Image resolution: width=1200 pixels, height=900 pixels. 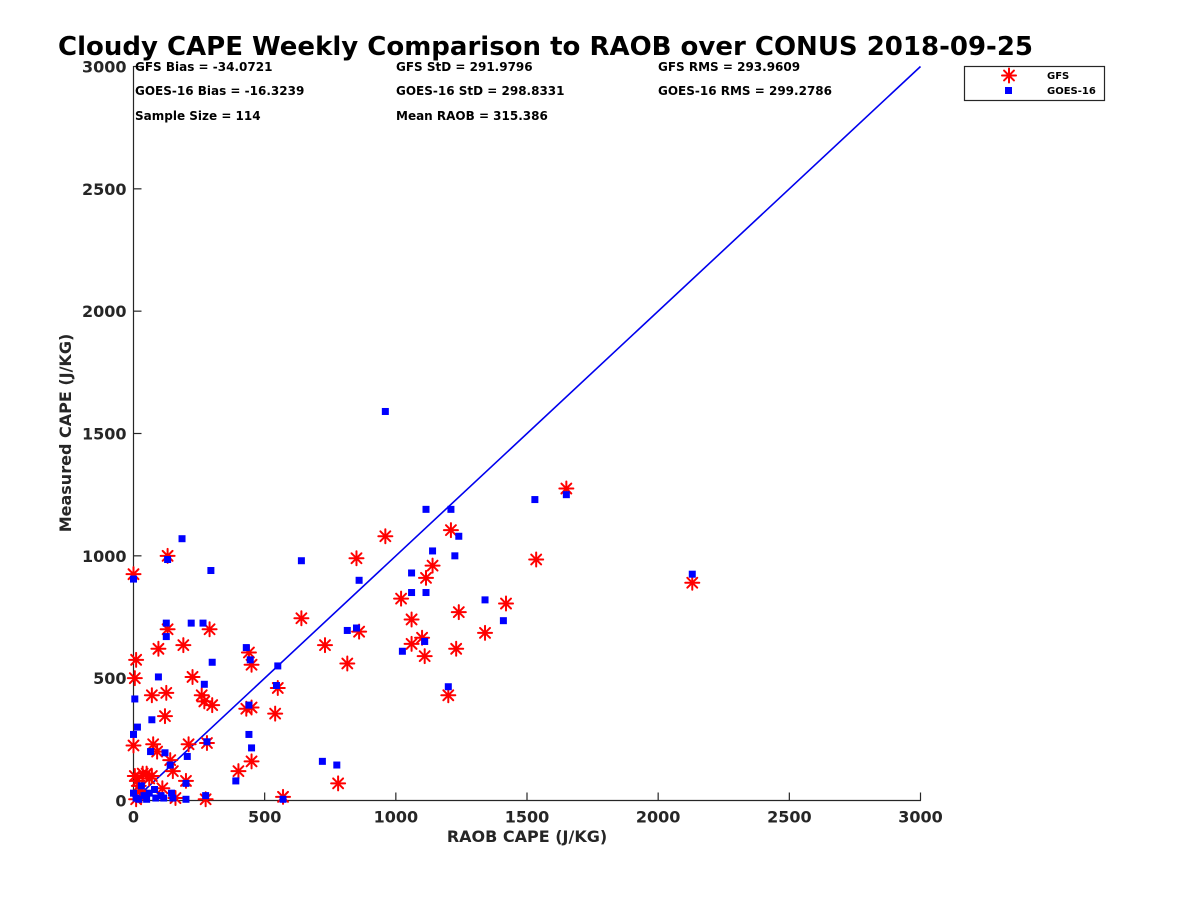 What do you see at coordinates (65, 433) in the screenshot?
I see `y-axis-label: Measured CAPE (J/KG)` at bounding box center [65, 433].